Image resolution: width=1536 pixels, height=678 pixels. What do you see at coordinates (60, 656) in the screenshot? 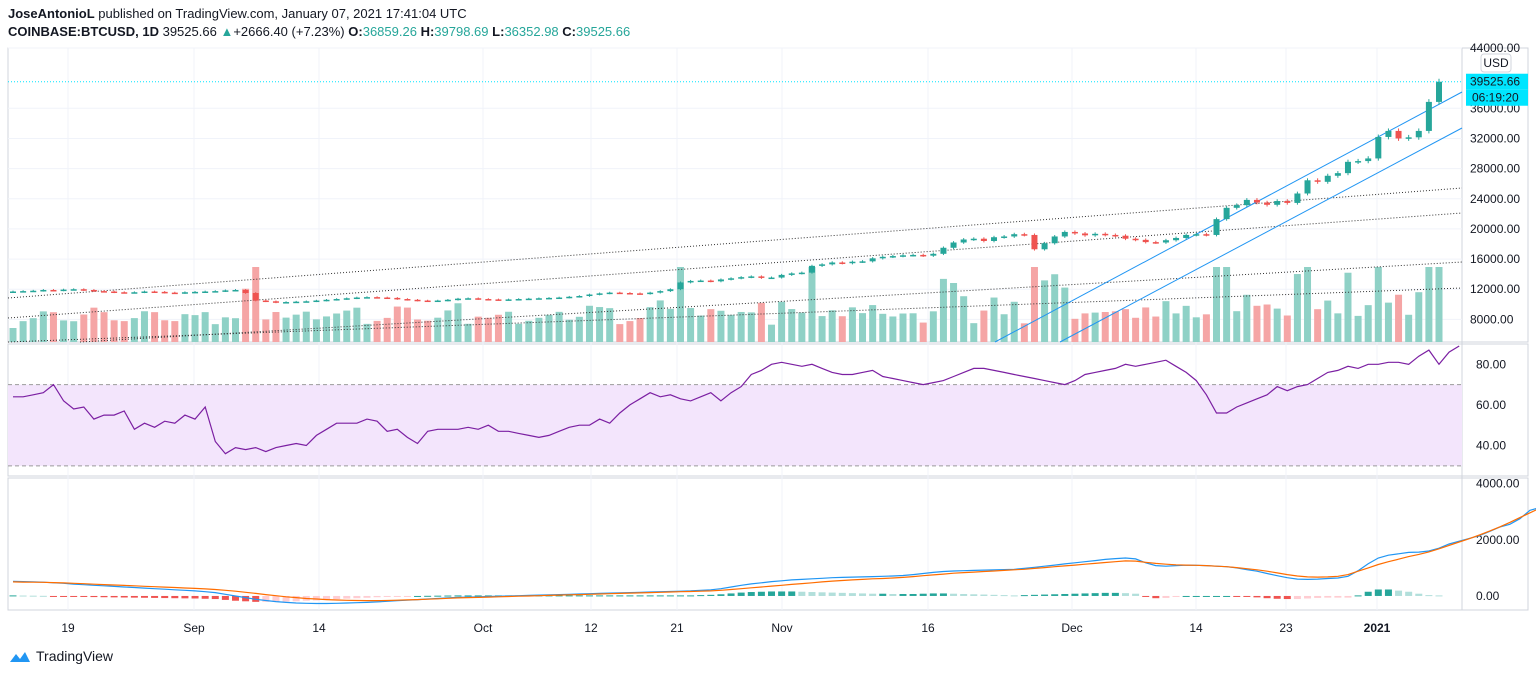
I see `tradingview-logo: TradingView` at bounding box center [60, 656].